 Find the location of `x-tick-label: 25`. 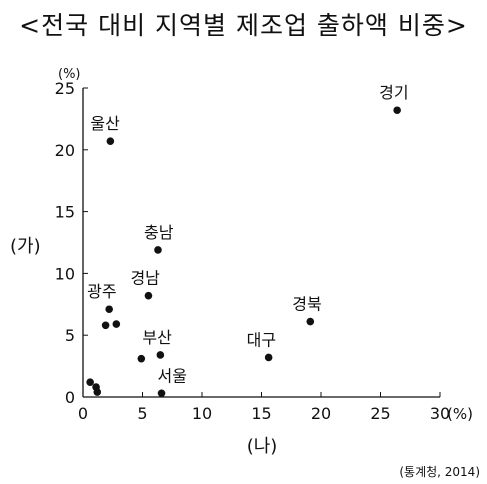

x-tick-label: 25 is located at coordinates (380, 413).